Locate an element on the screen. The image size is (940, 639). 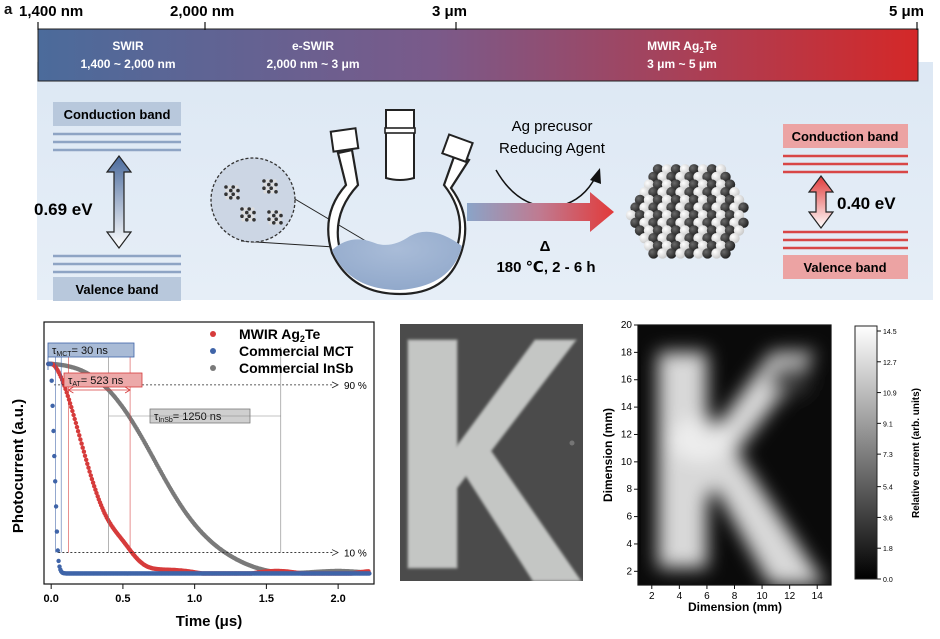
level-90-label: 90 % is located at coordinates (355, 386).